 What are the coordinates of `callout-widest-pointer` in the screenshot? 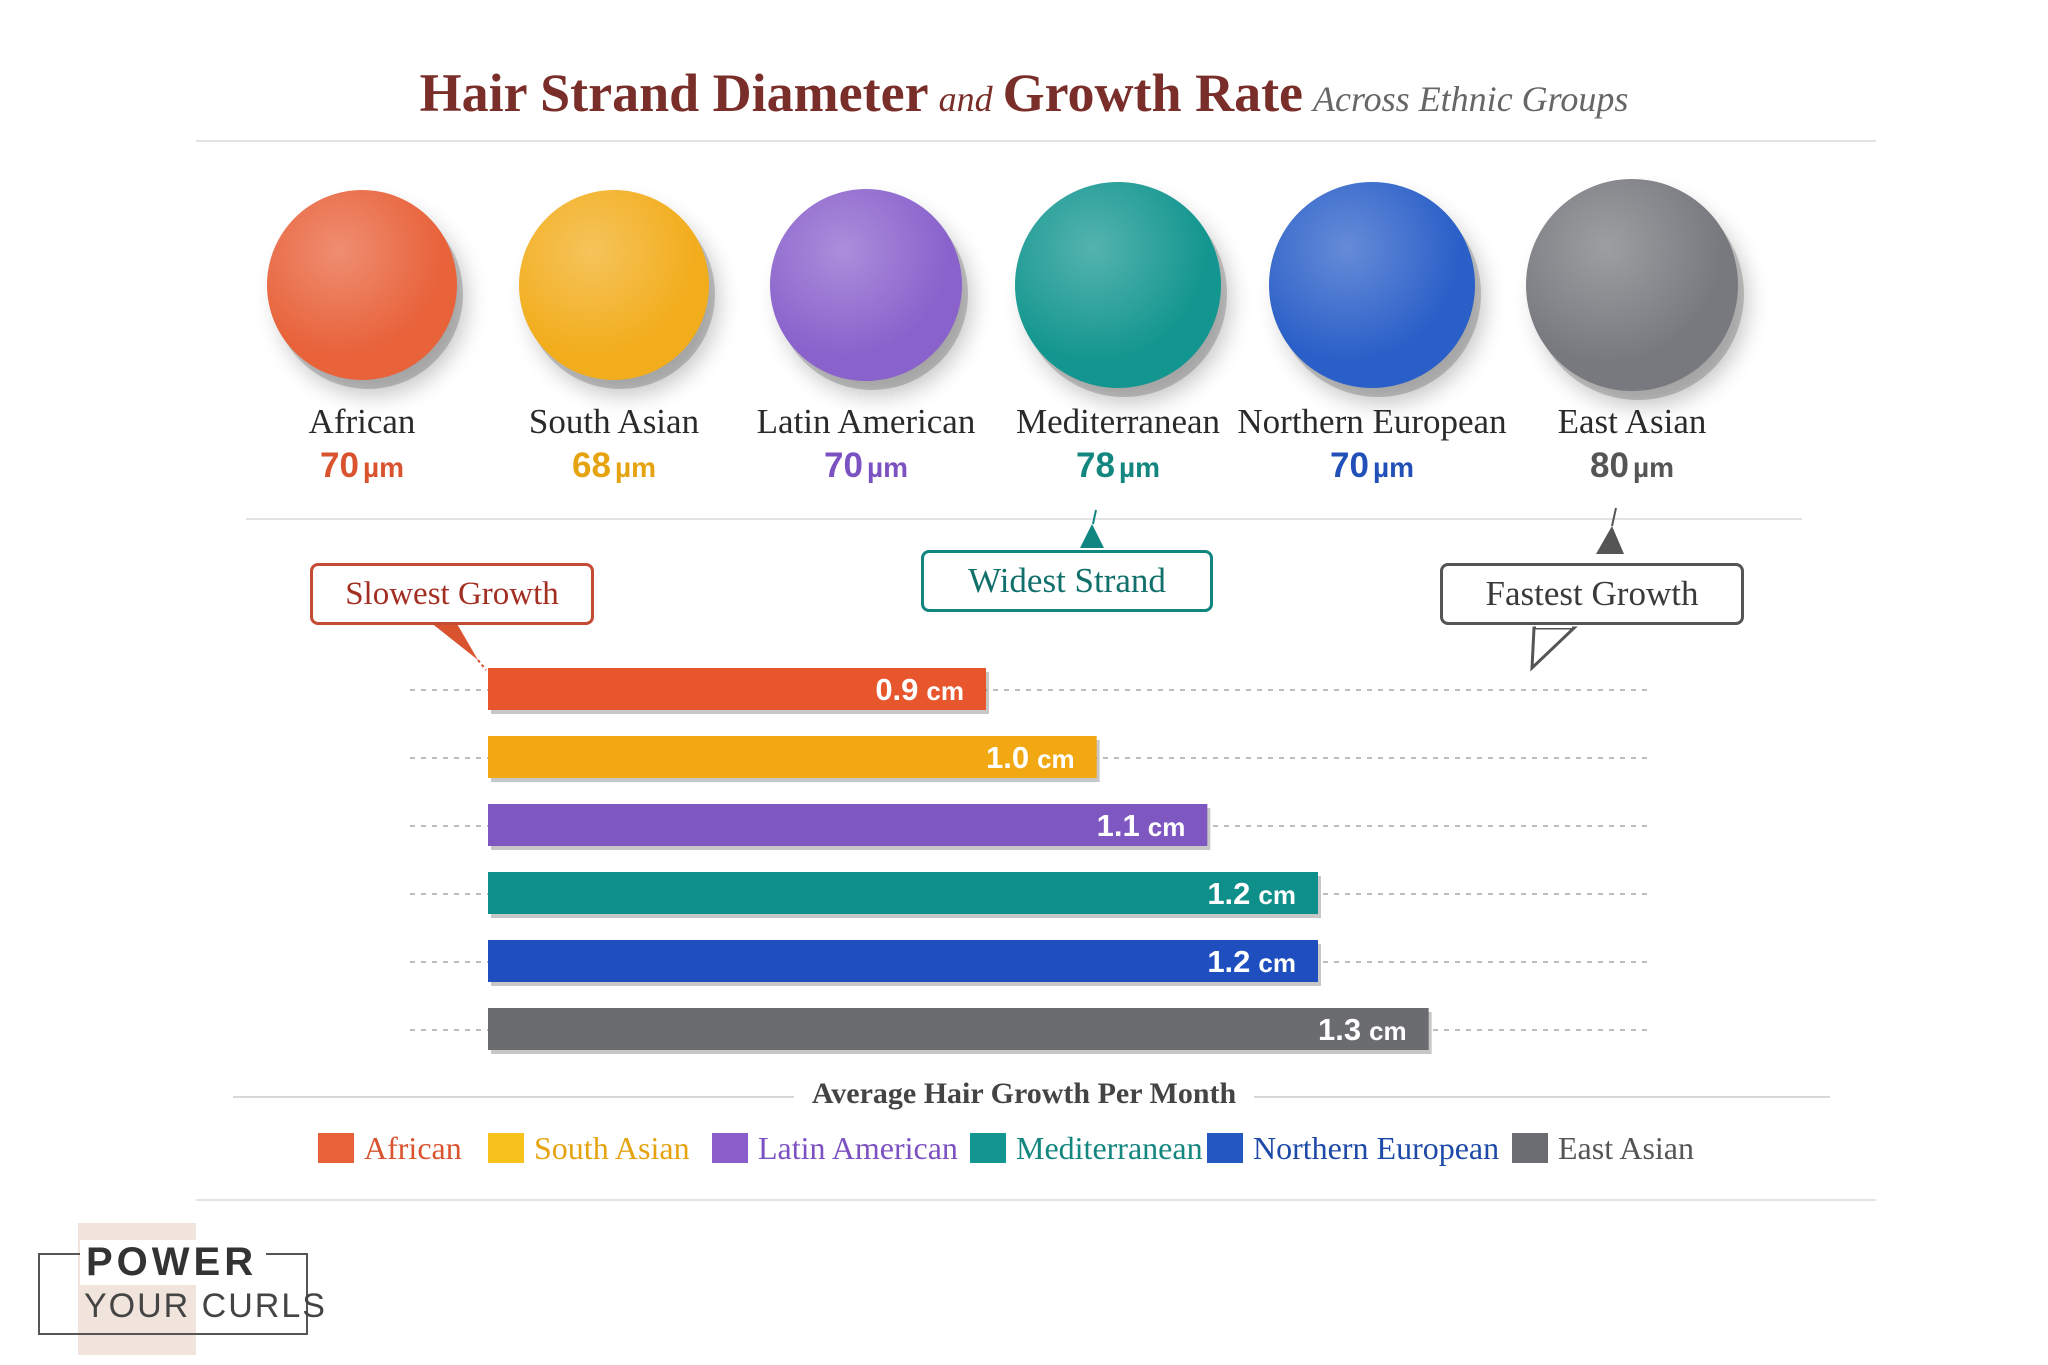 It's located at (1092, 536).